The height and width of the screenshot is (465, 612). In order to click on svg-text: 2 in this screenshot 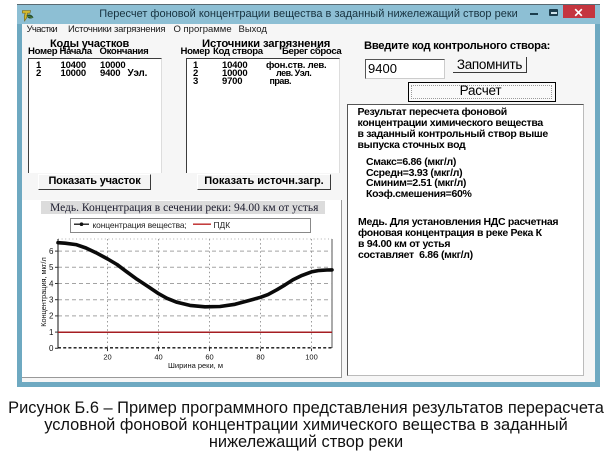, I will do `click(51, 316)`.